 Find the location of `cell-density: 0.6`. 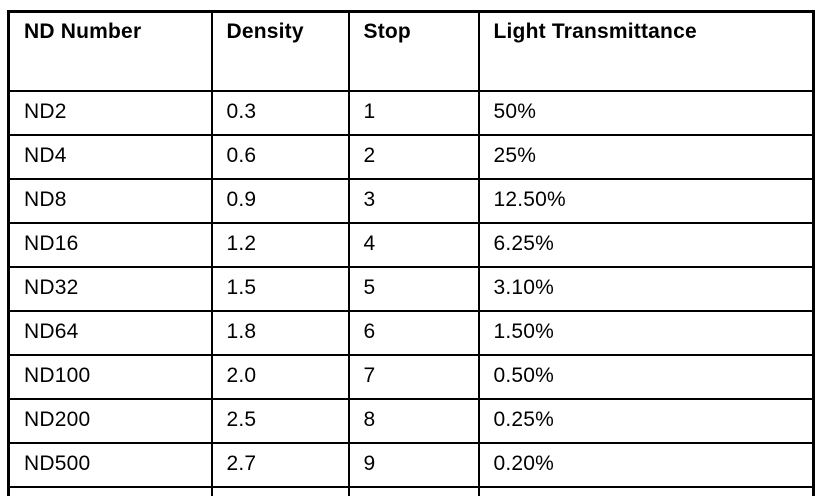

cell-density: 0.6 is located at coordinates (280, 157).